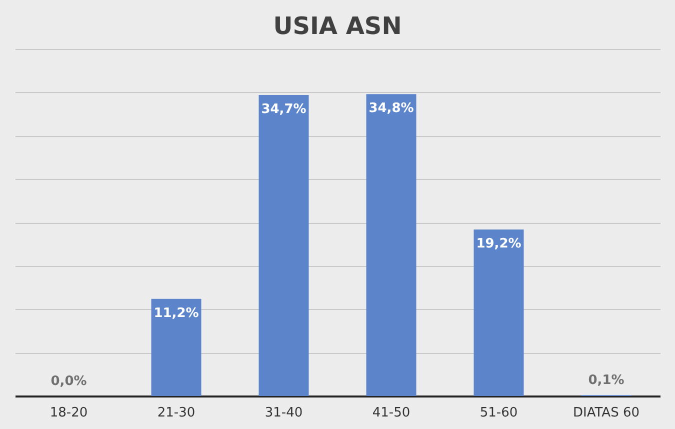 Image resolution: width=675 pixels, height=429 pixels. What do you see at coordinates (283, 109) in the screenshot?
I see `data-label: 34,7%` at bounding box center [283, 109].